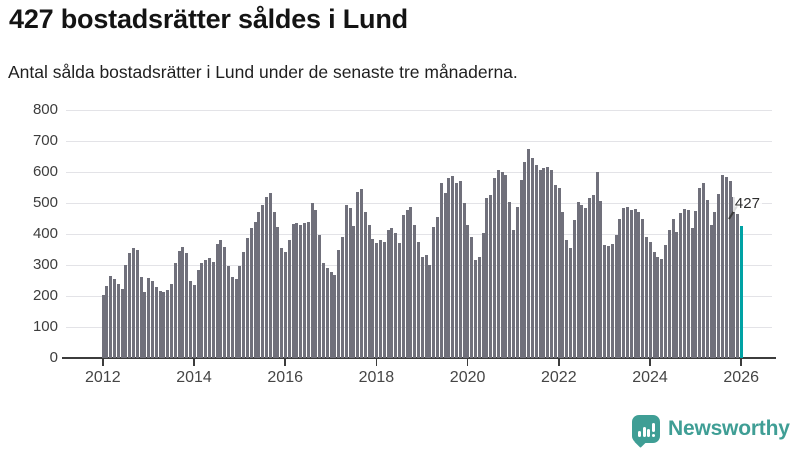 Image resolution: width=800 pixels, height=450 pixels. What do you see at coordinates (650, 377) in the screenshot?
I see `x-axis-tick-label: 2024` at bounding box center [650, 377].